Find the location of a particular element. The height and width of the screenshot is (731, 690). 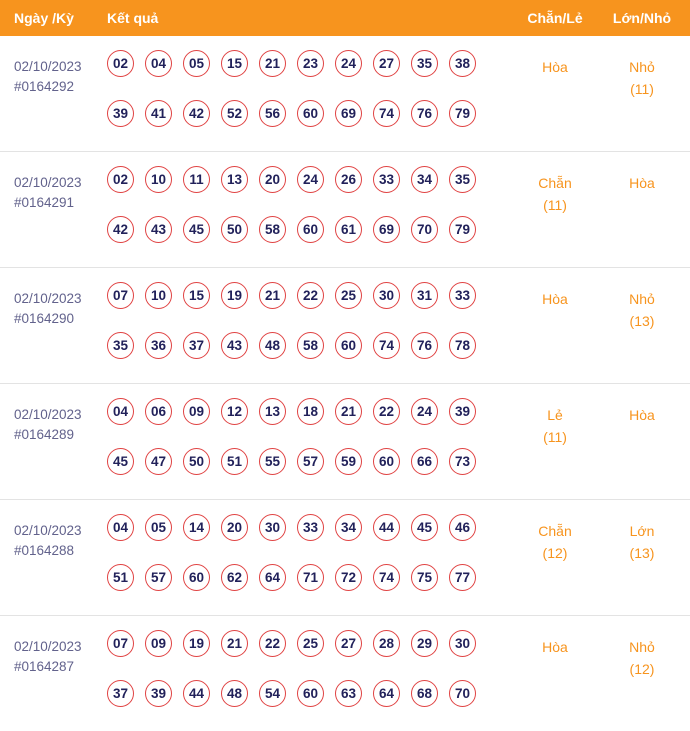

number-ball: 23 is located at coordinates (310, 63).